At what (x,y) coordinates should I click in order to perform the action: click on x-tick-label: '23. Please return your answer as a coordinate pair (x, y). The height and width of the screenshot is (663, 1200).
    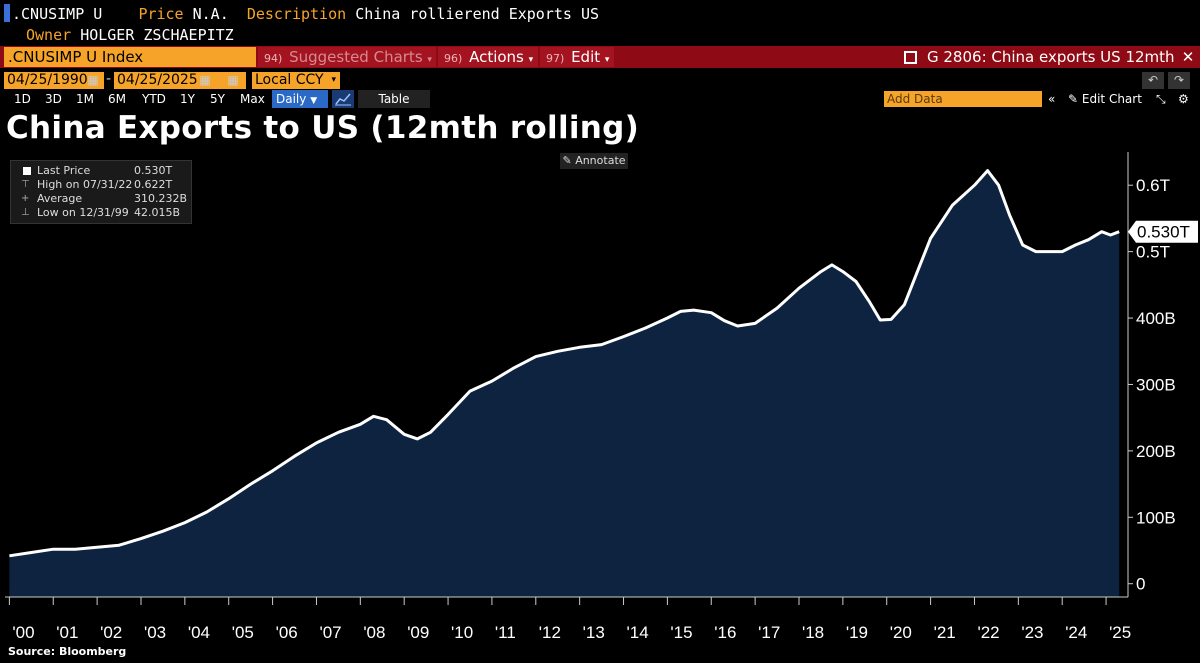
    Looking at the image, I should click on (1032, 632).